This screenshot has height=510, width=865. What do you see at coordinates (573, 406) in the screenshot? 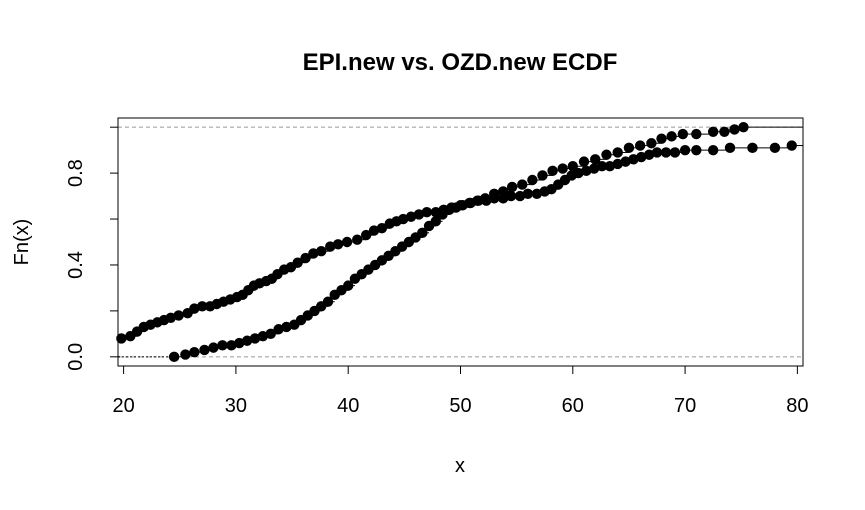
I see `x-tick-label: 60` at bounding box center [573, 406].